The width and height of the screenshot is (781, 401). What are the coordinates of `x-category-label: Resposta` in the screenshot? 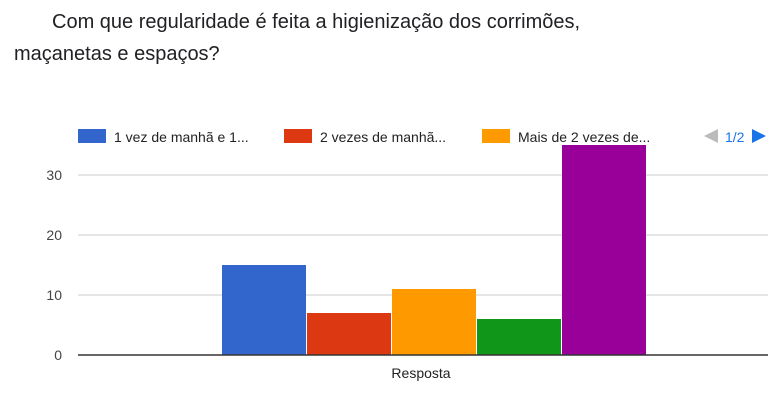 It's located at (420, 373).